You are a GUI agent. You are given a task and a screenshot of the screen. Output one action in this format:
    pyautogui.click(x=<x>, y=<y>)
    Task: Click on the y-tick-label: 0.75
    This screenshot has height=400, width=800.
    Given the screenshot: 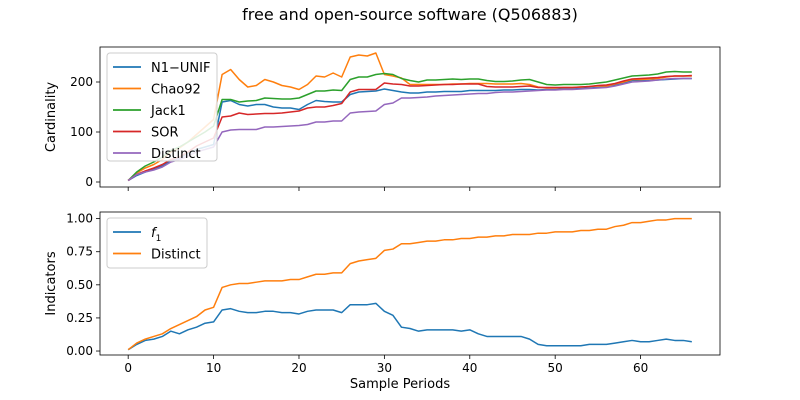 What is the action you would take?
    pyautogui.click(x=79, y=252)
    